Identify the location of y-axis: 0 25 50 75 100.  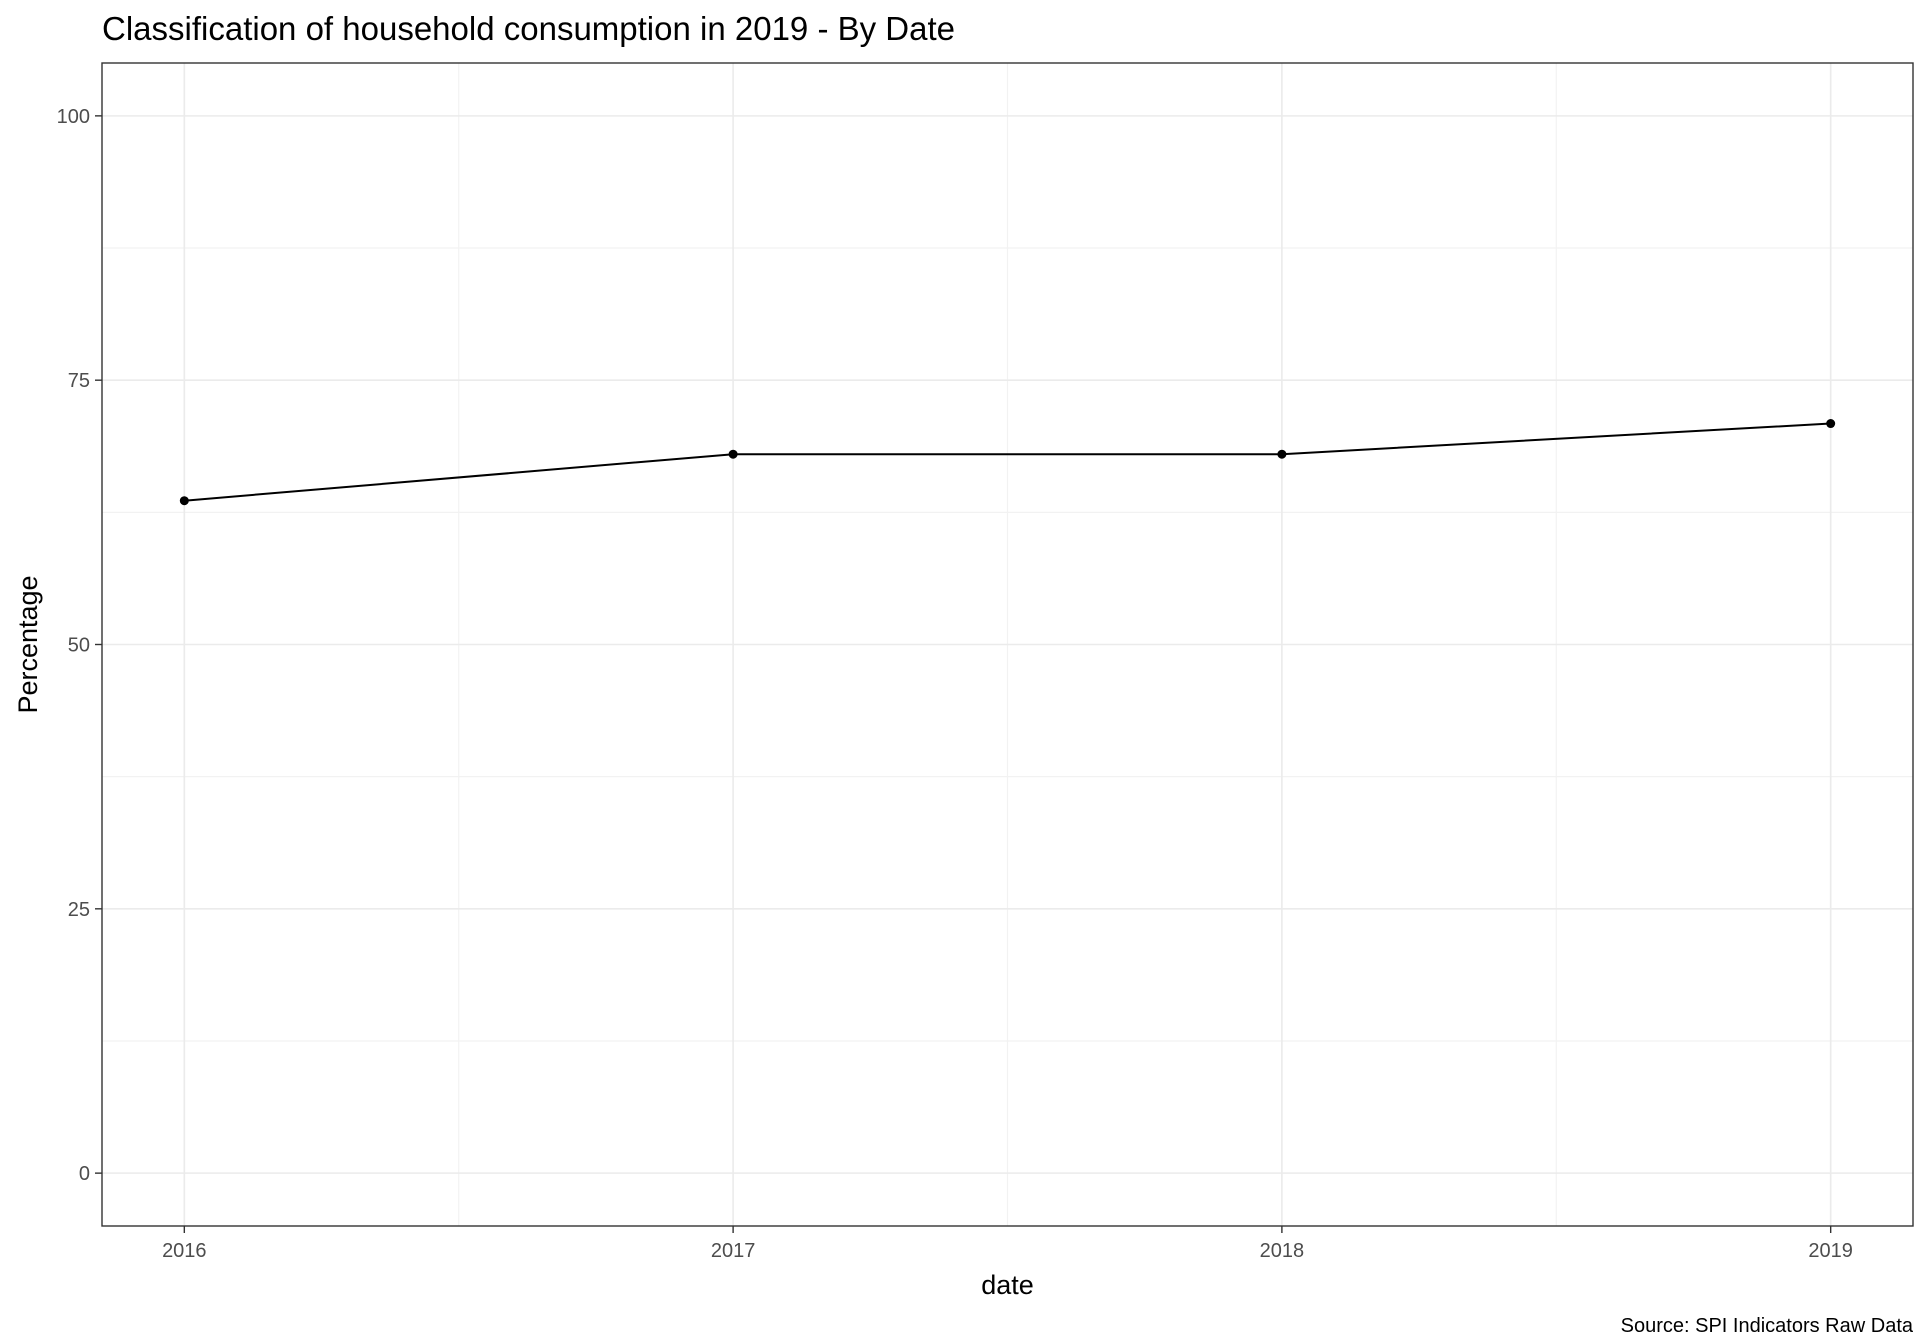
(79, 645).